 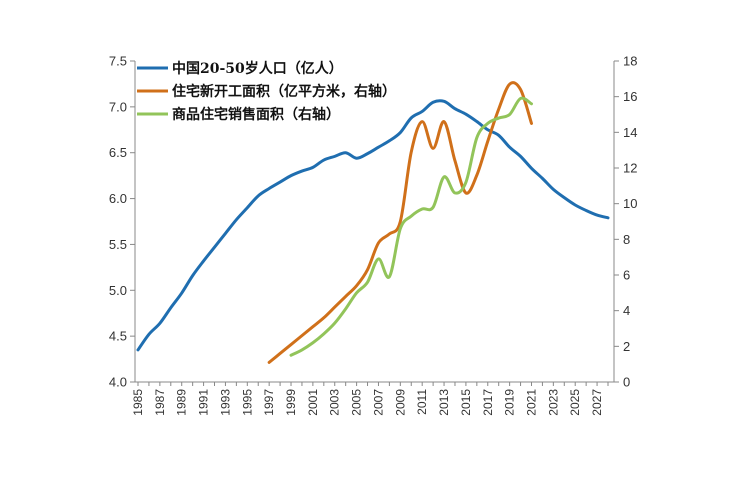 I want to click on x-tick-label: 2013, so click(x=444, y=402).